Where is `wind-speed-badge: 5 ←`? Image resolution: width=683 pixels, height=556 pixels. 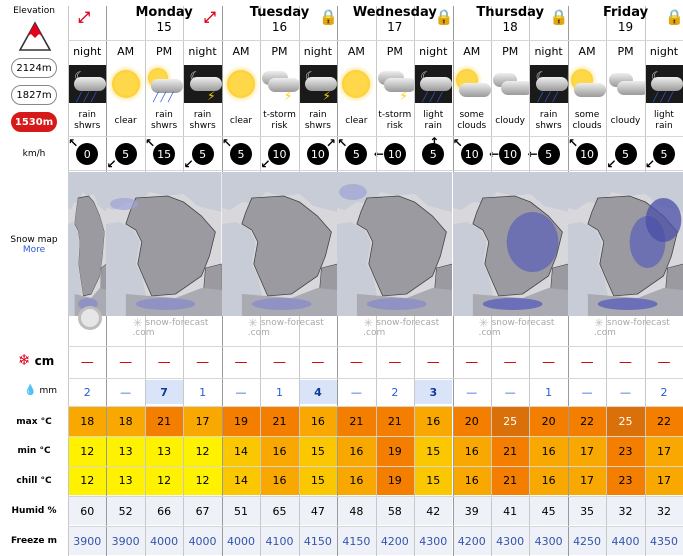 wind-speed-badge: 5 ← is located at coordinates (544, 154).